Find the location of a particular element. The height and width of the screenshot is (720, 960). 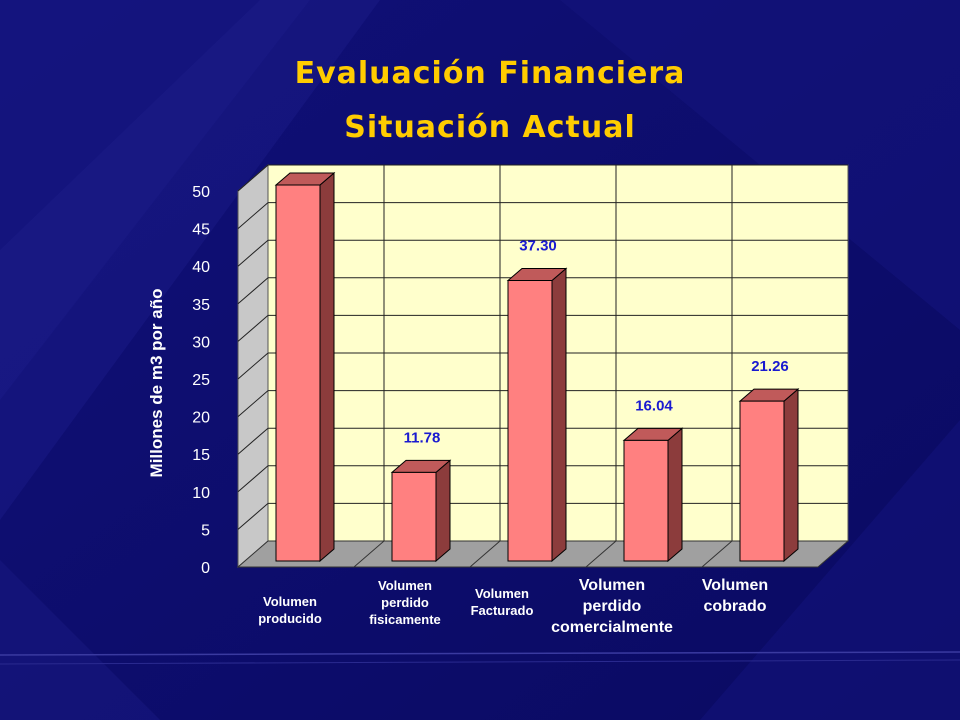

y-tick-label: 35 is located at coordinates (201, 305).